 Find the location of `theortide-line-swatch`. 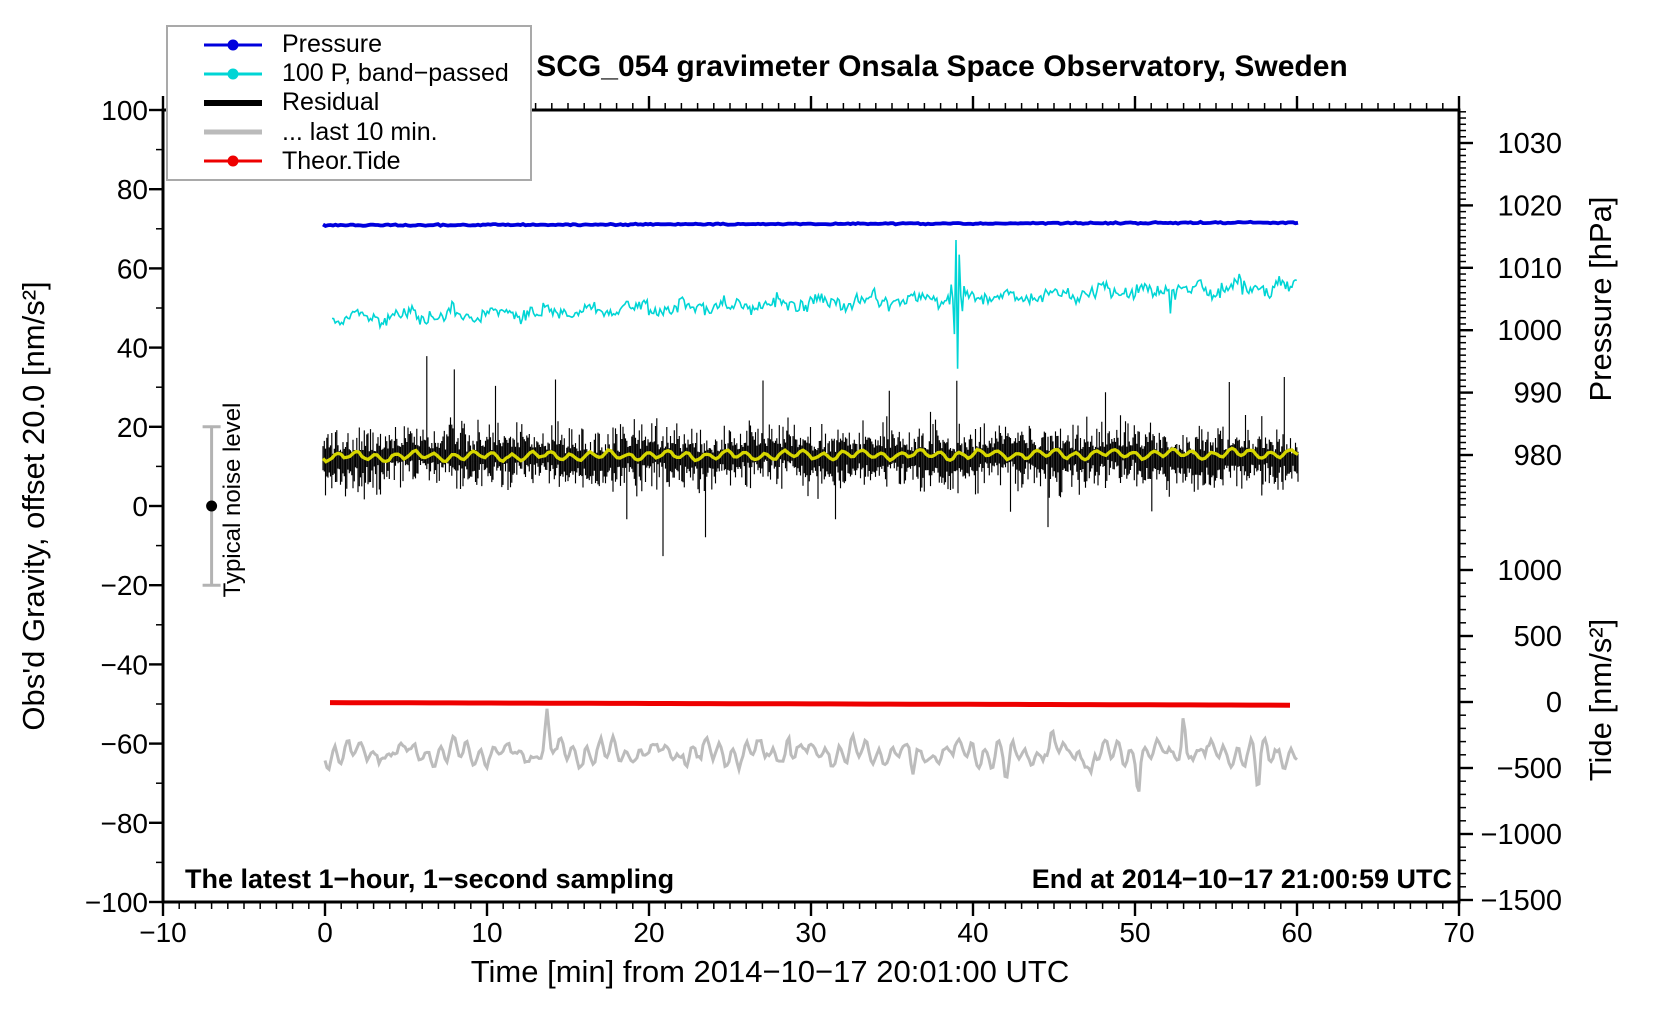

theortide-line-swatch is located at coordinates (233, 161).